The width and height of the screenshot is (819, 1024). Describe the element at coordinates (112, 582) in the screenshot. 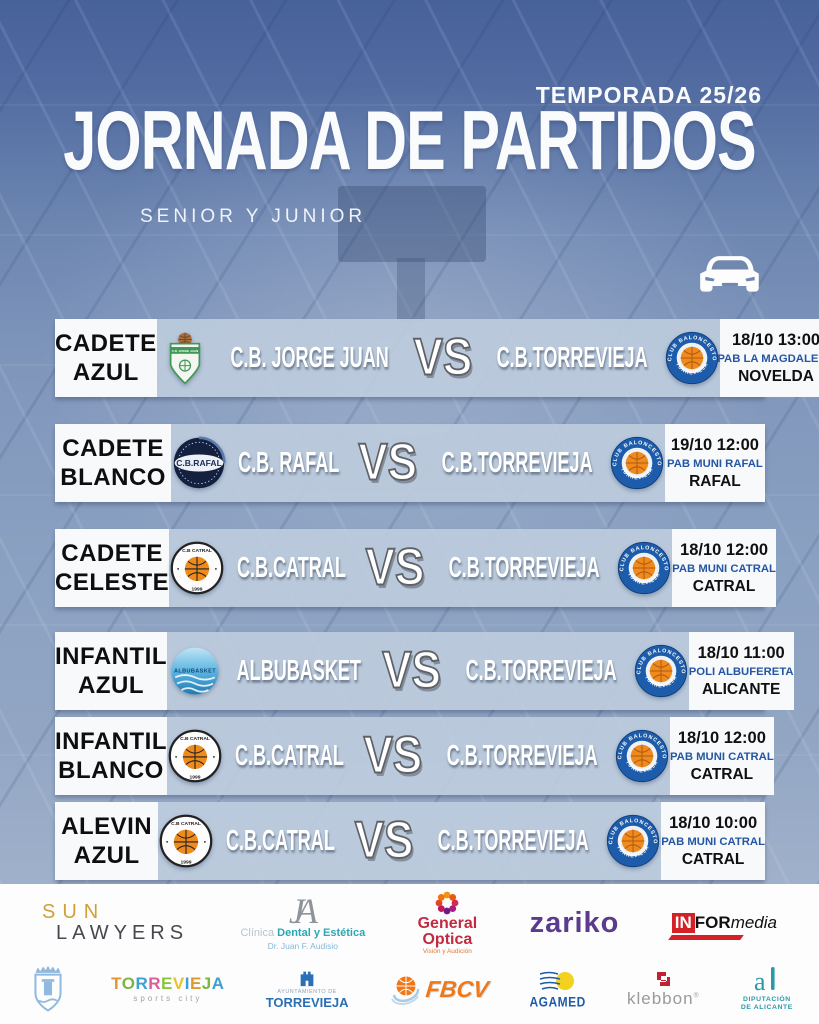

I see `category-line2: CELESTE` at that location.